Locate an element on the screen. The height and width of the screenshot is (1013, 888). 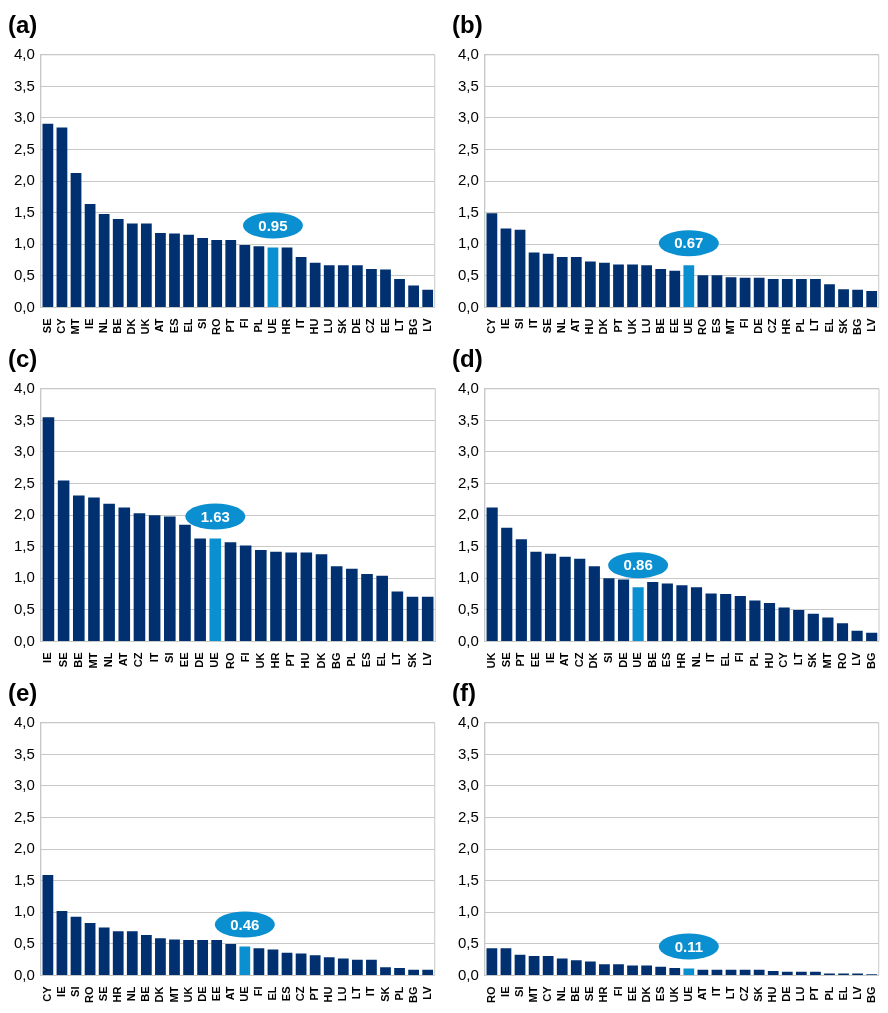
y-tick-label: 2,0 is located at coordinates (468, 848).